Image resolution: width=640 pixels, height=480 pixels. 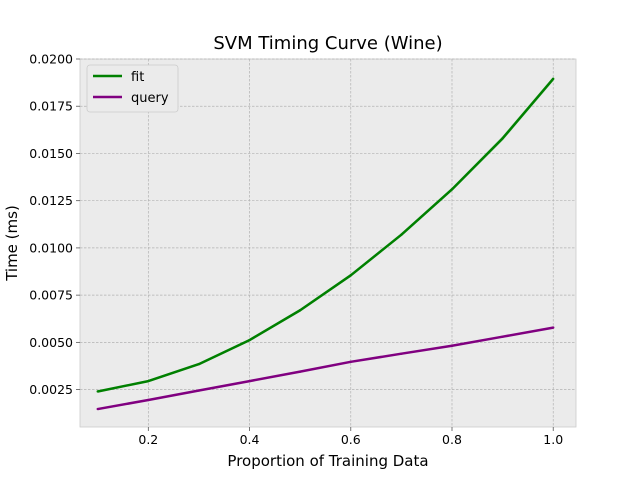 What do you see at coordinates (51, 295) in the screenshot?
I see `y-tick-label: 0.0075` at bounding box center [51, 295].